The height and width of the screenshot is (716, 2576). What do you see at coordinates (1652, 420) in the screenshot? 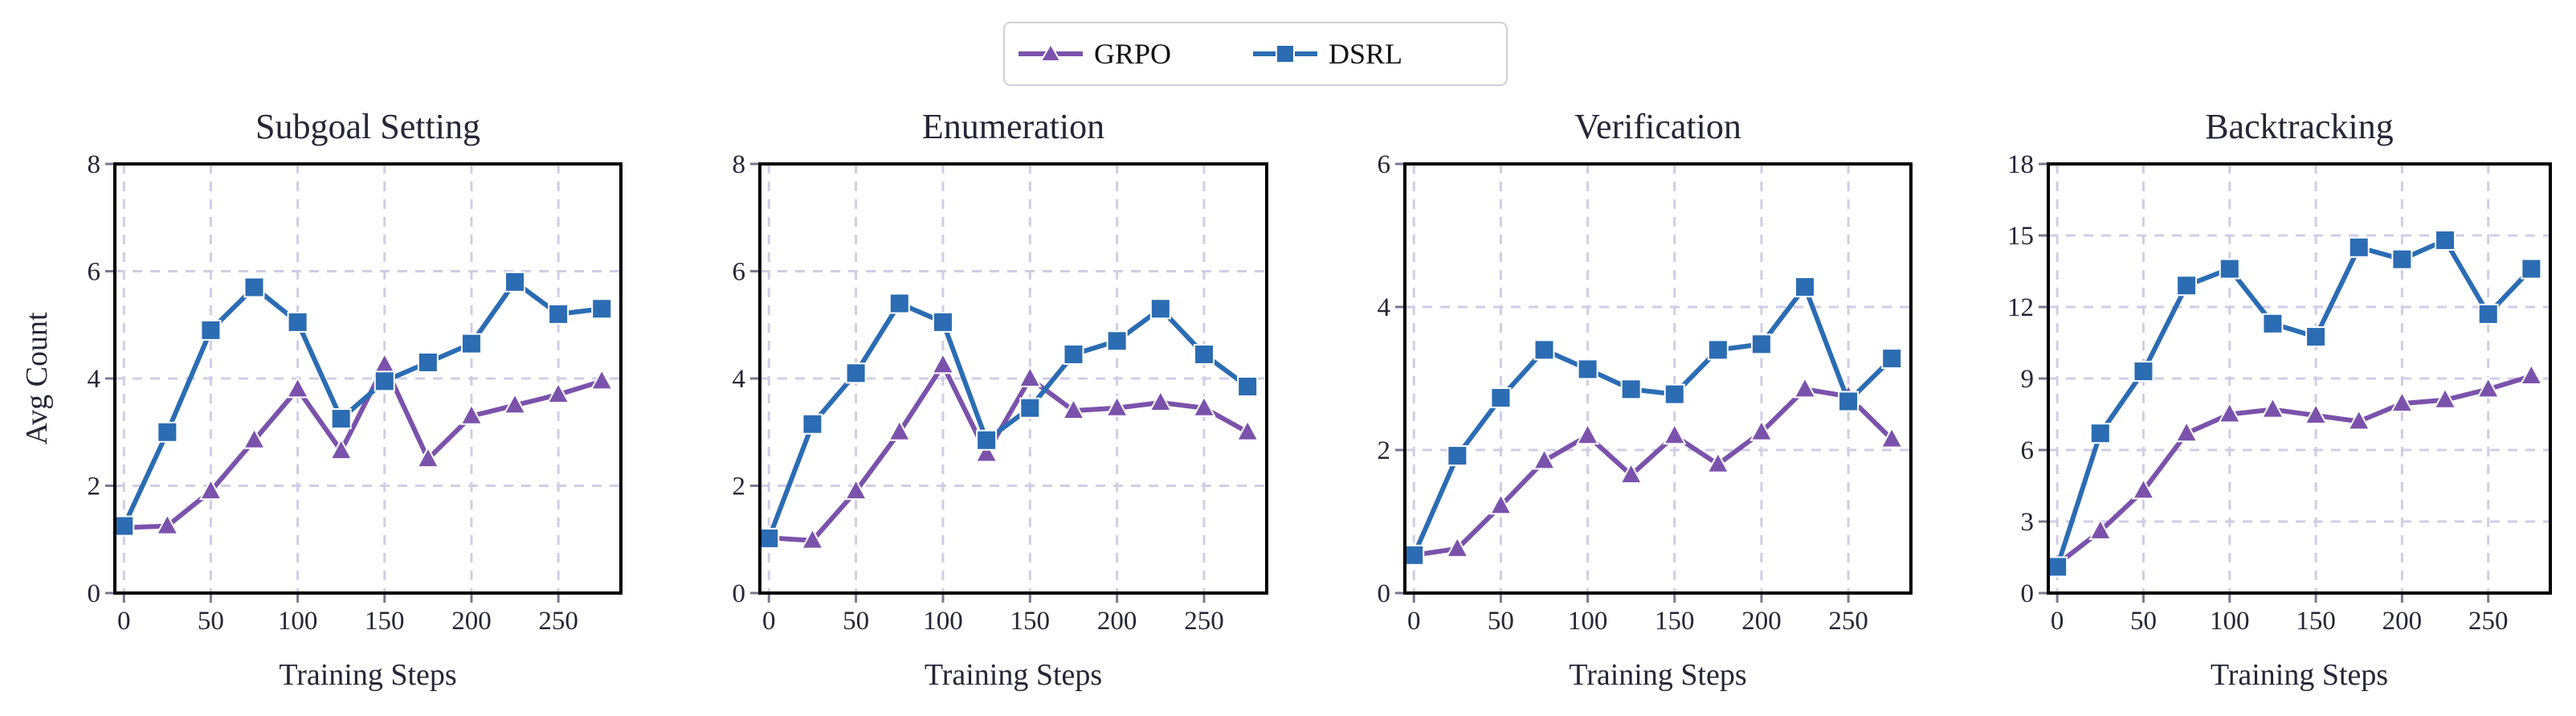
I see `series-line-dsrl` at bounding box center [1652, 420].